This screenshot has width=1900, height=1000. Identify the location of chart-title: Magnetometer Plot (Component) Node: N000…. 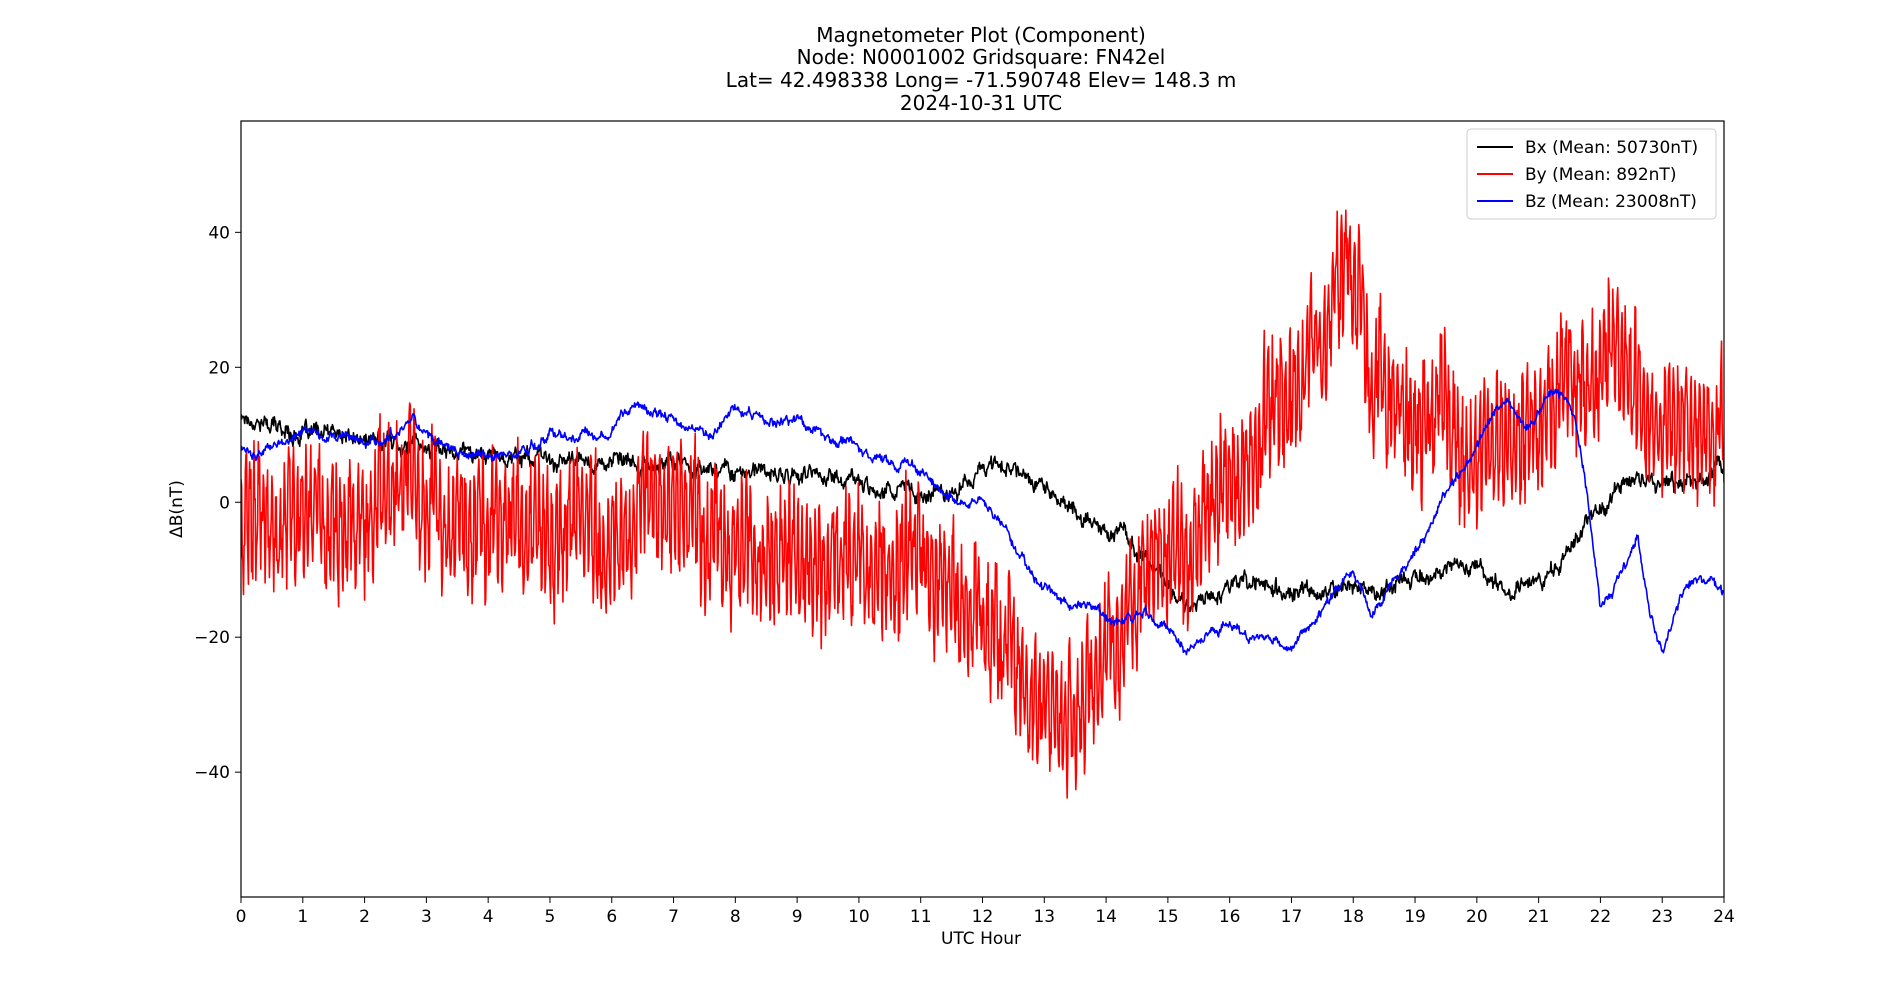
(981, 69).